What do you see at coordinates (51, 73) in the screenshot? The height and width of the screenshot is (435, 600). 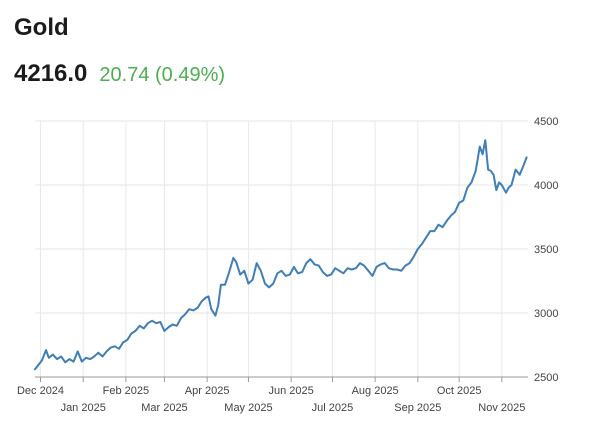 I see `current-price: 4216.0` at bounding box center [51, 73].